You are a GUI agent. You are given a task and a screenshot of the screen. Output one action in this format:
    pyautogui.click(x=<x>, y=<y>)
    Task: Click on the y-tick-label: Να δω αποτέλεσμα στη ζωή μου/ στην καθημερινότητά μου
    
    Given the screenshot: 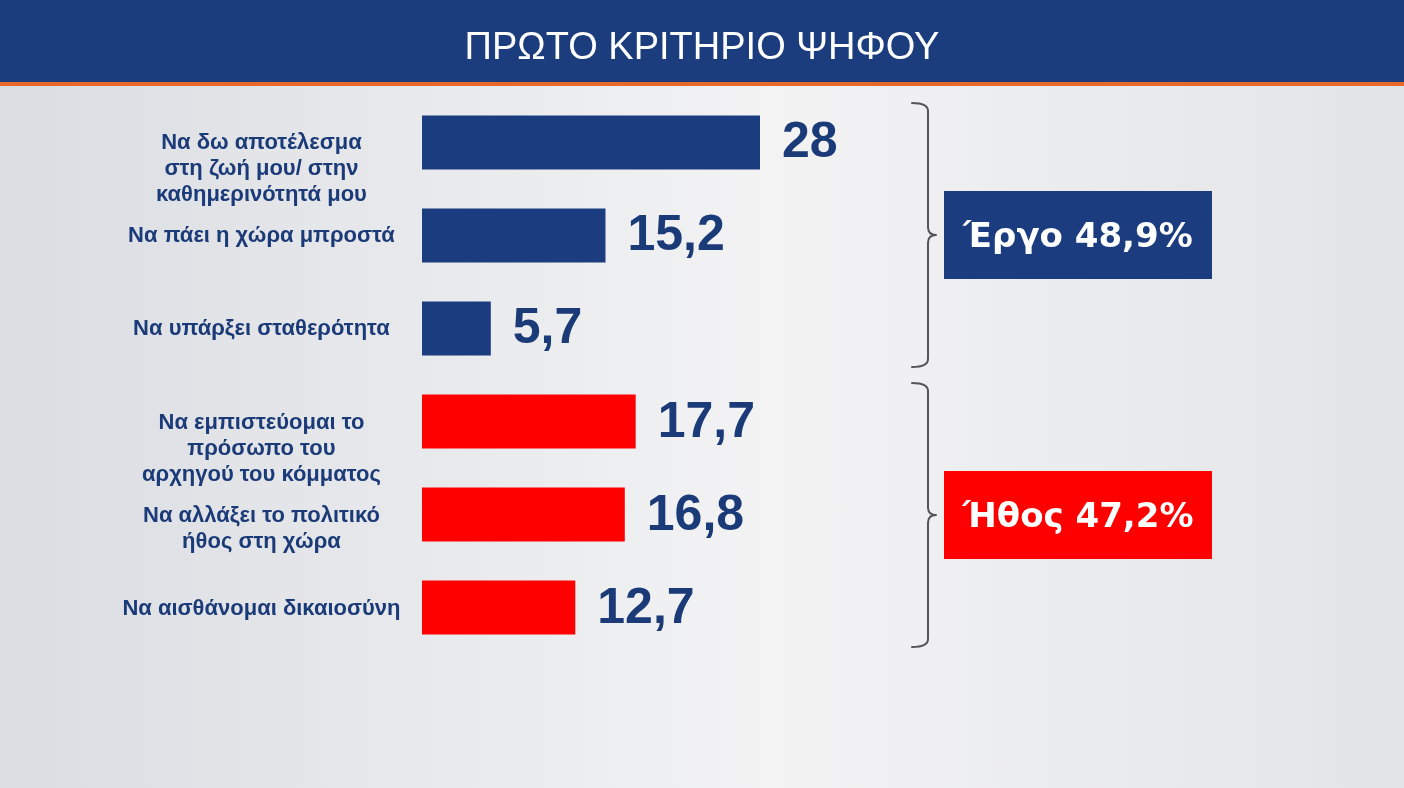 What is the action you would take?
    pyautogui.click(x=261, y=168)
    